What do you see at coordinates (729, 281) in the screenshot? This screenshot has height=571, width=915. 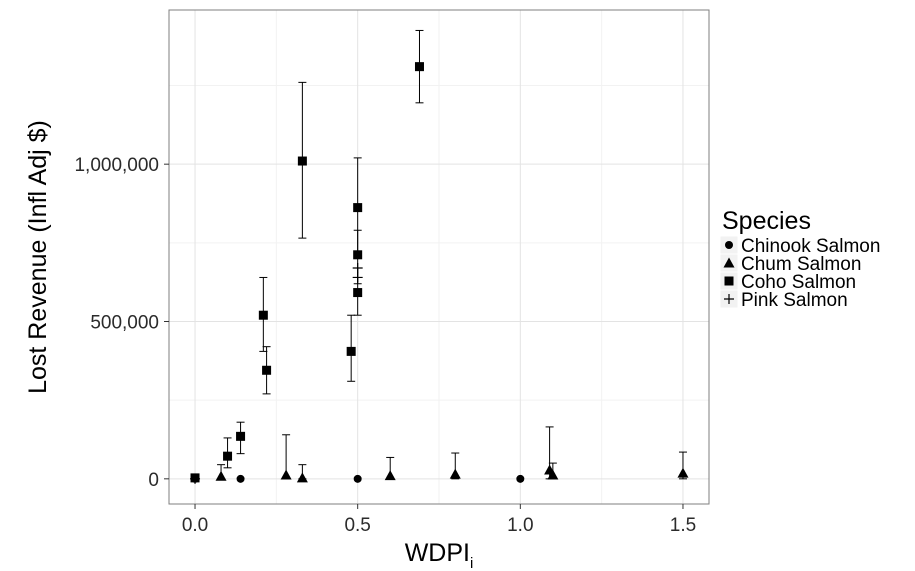 I see `legend-key-coho-salmon` at bounding box center [729, 281].